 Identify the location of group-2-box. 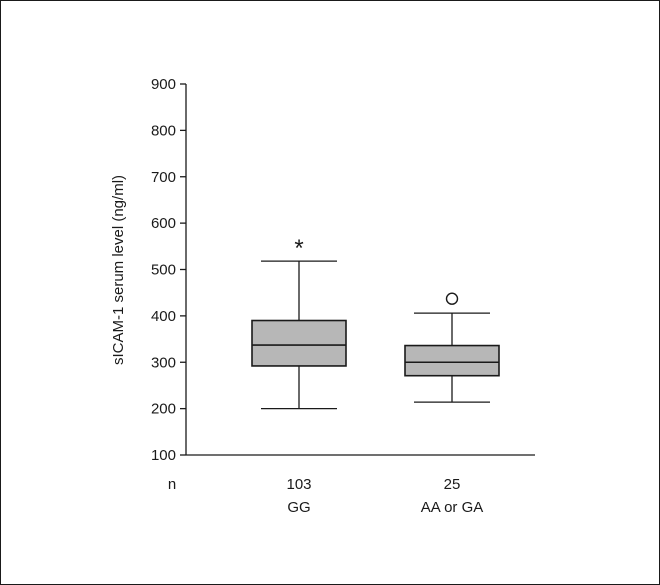
(452, 347).